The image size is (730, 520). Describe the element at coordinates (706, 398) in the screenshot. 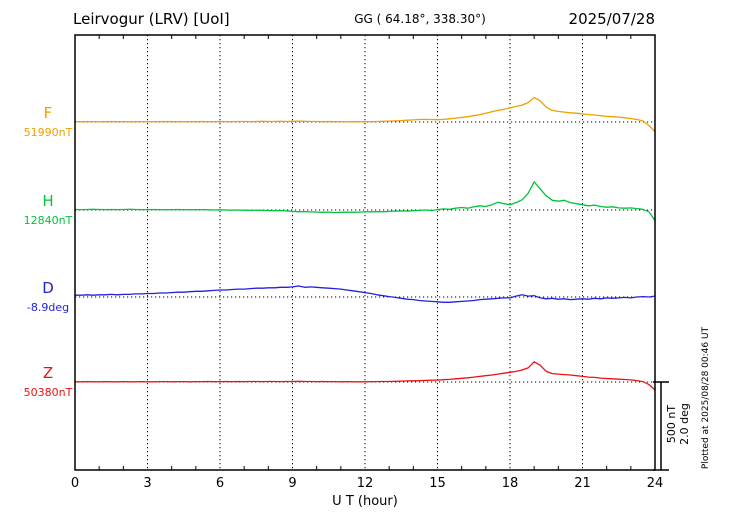

I see `plotted-timestamp: Plotted at 2025/08/28 00:46 UT` at that location.